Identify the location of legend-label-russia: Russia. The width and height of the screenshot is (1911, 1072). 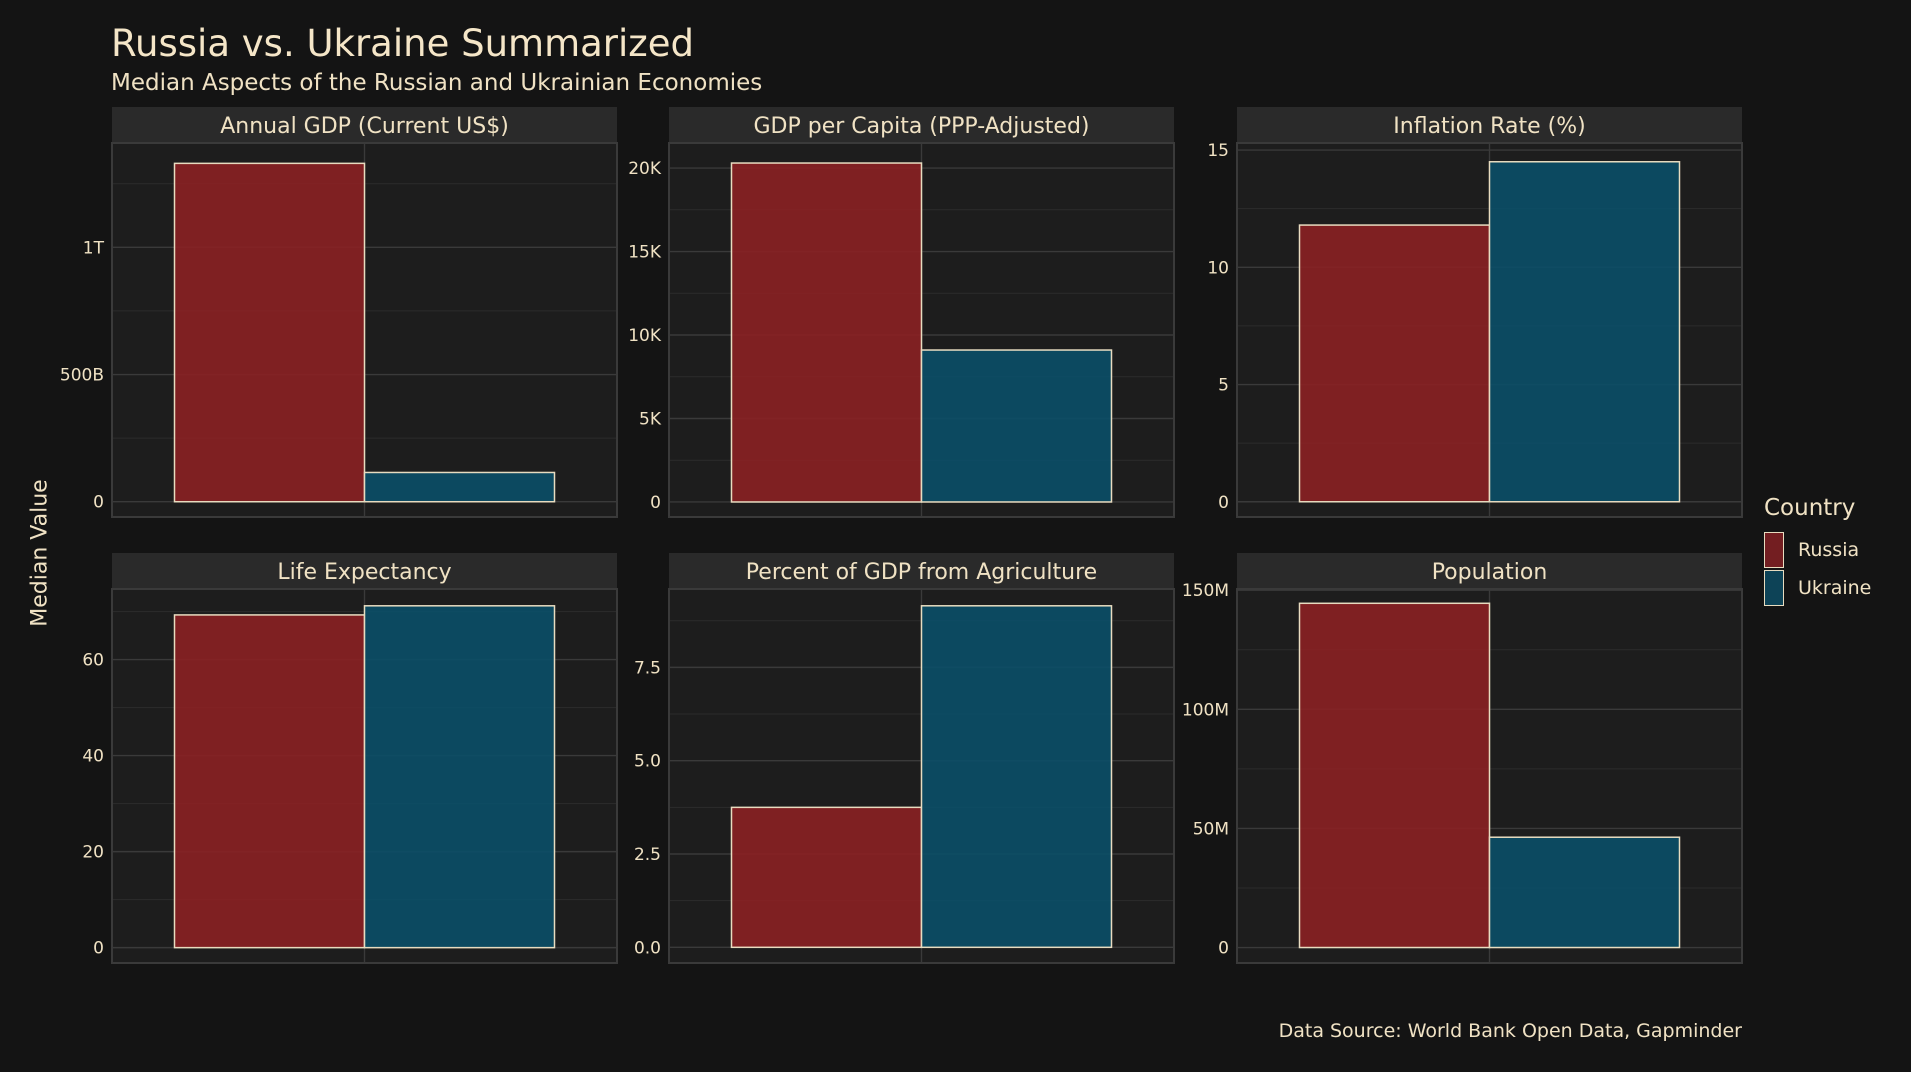
(1829, 550).